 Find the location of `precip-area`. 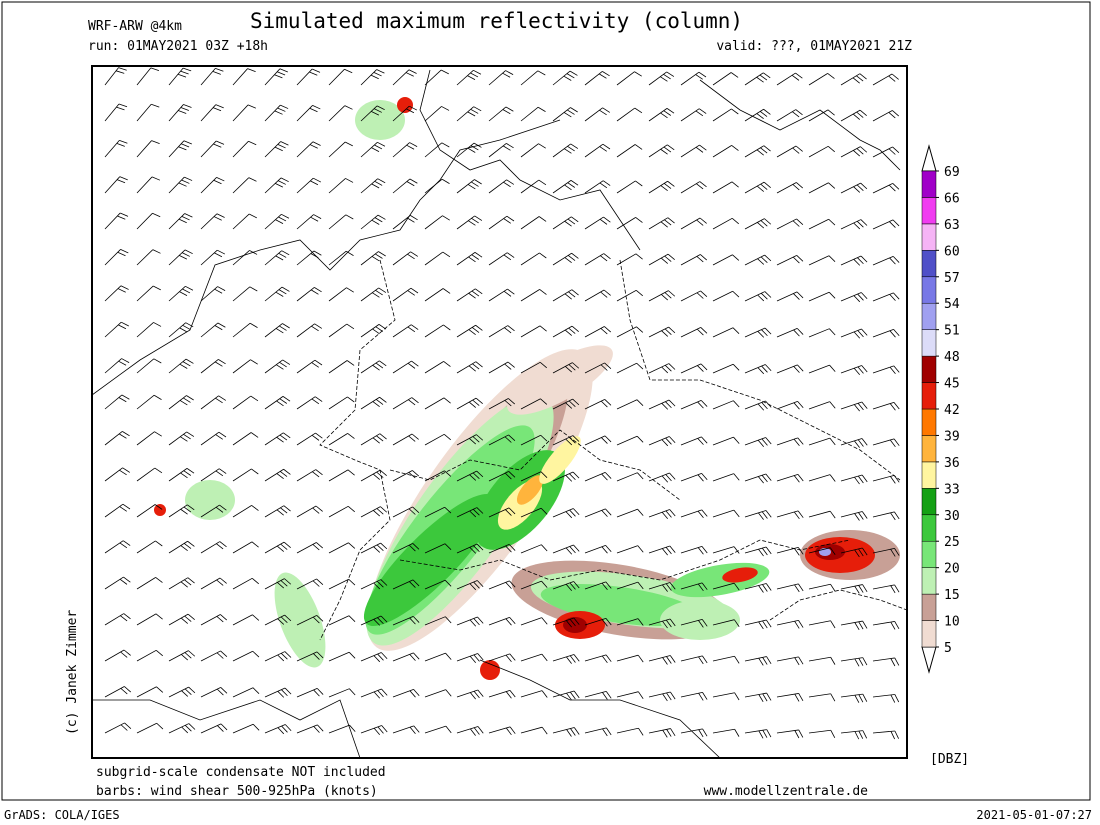

precip-area is located at coordinates (300, 620).